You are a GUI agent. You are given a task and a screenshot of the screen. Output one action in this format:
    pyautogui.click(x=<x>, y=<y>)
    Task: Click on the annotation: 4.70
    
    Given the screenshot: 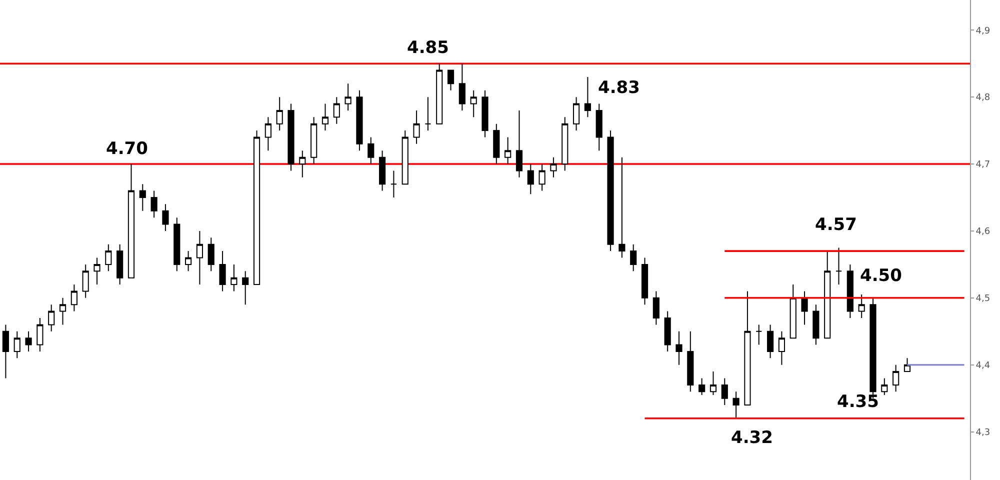 What is the action you would take?
    pyautogui.click(x=127, y=149)
    